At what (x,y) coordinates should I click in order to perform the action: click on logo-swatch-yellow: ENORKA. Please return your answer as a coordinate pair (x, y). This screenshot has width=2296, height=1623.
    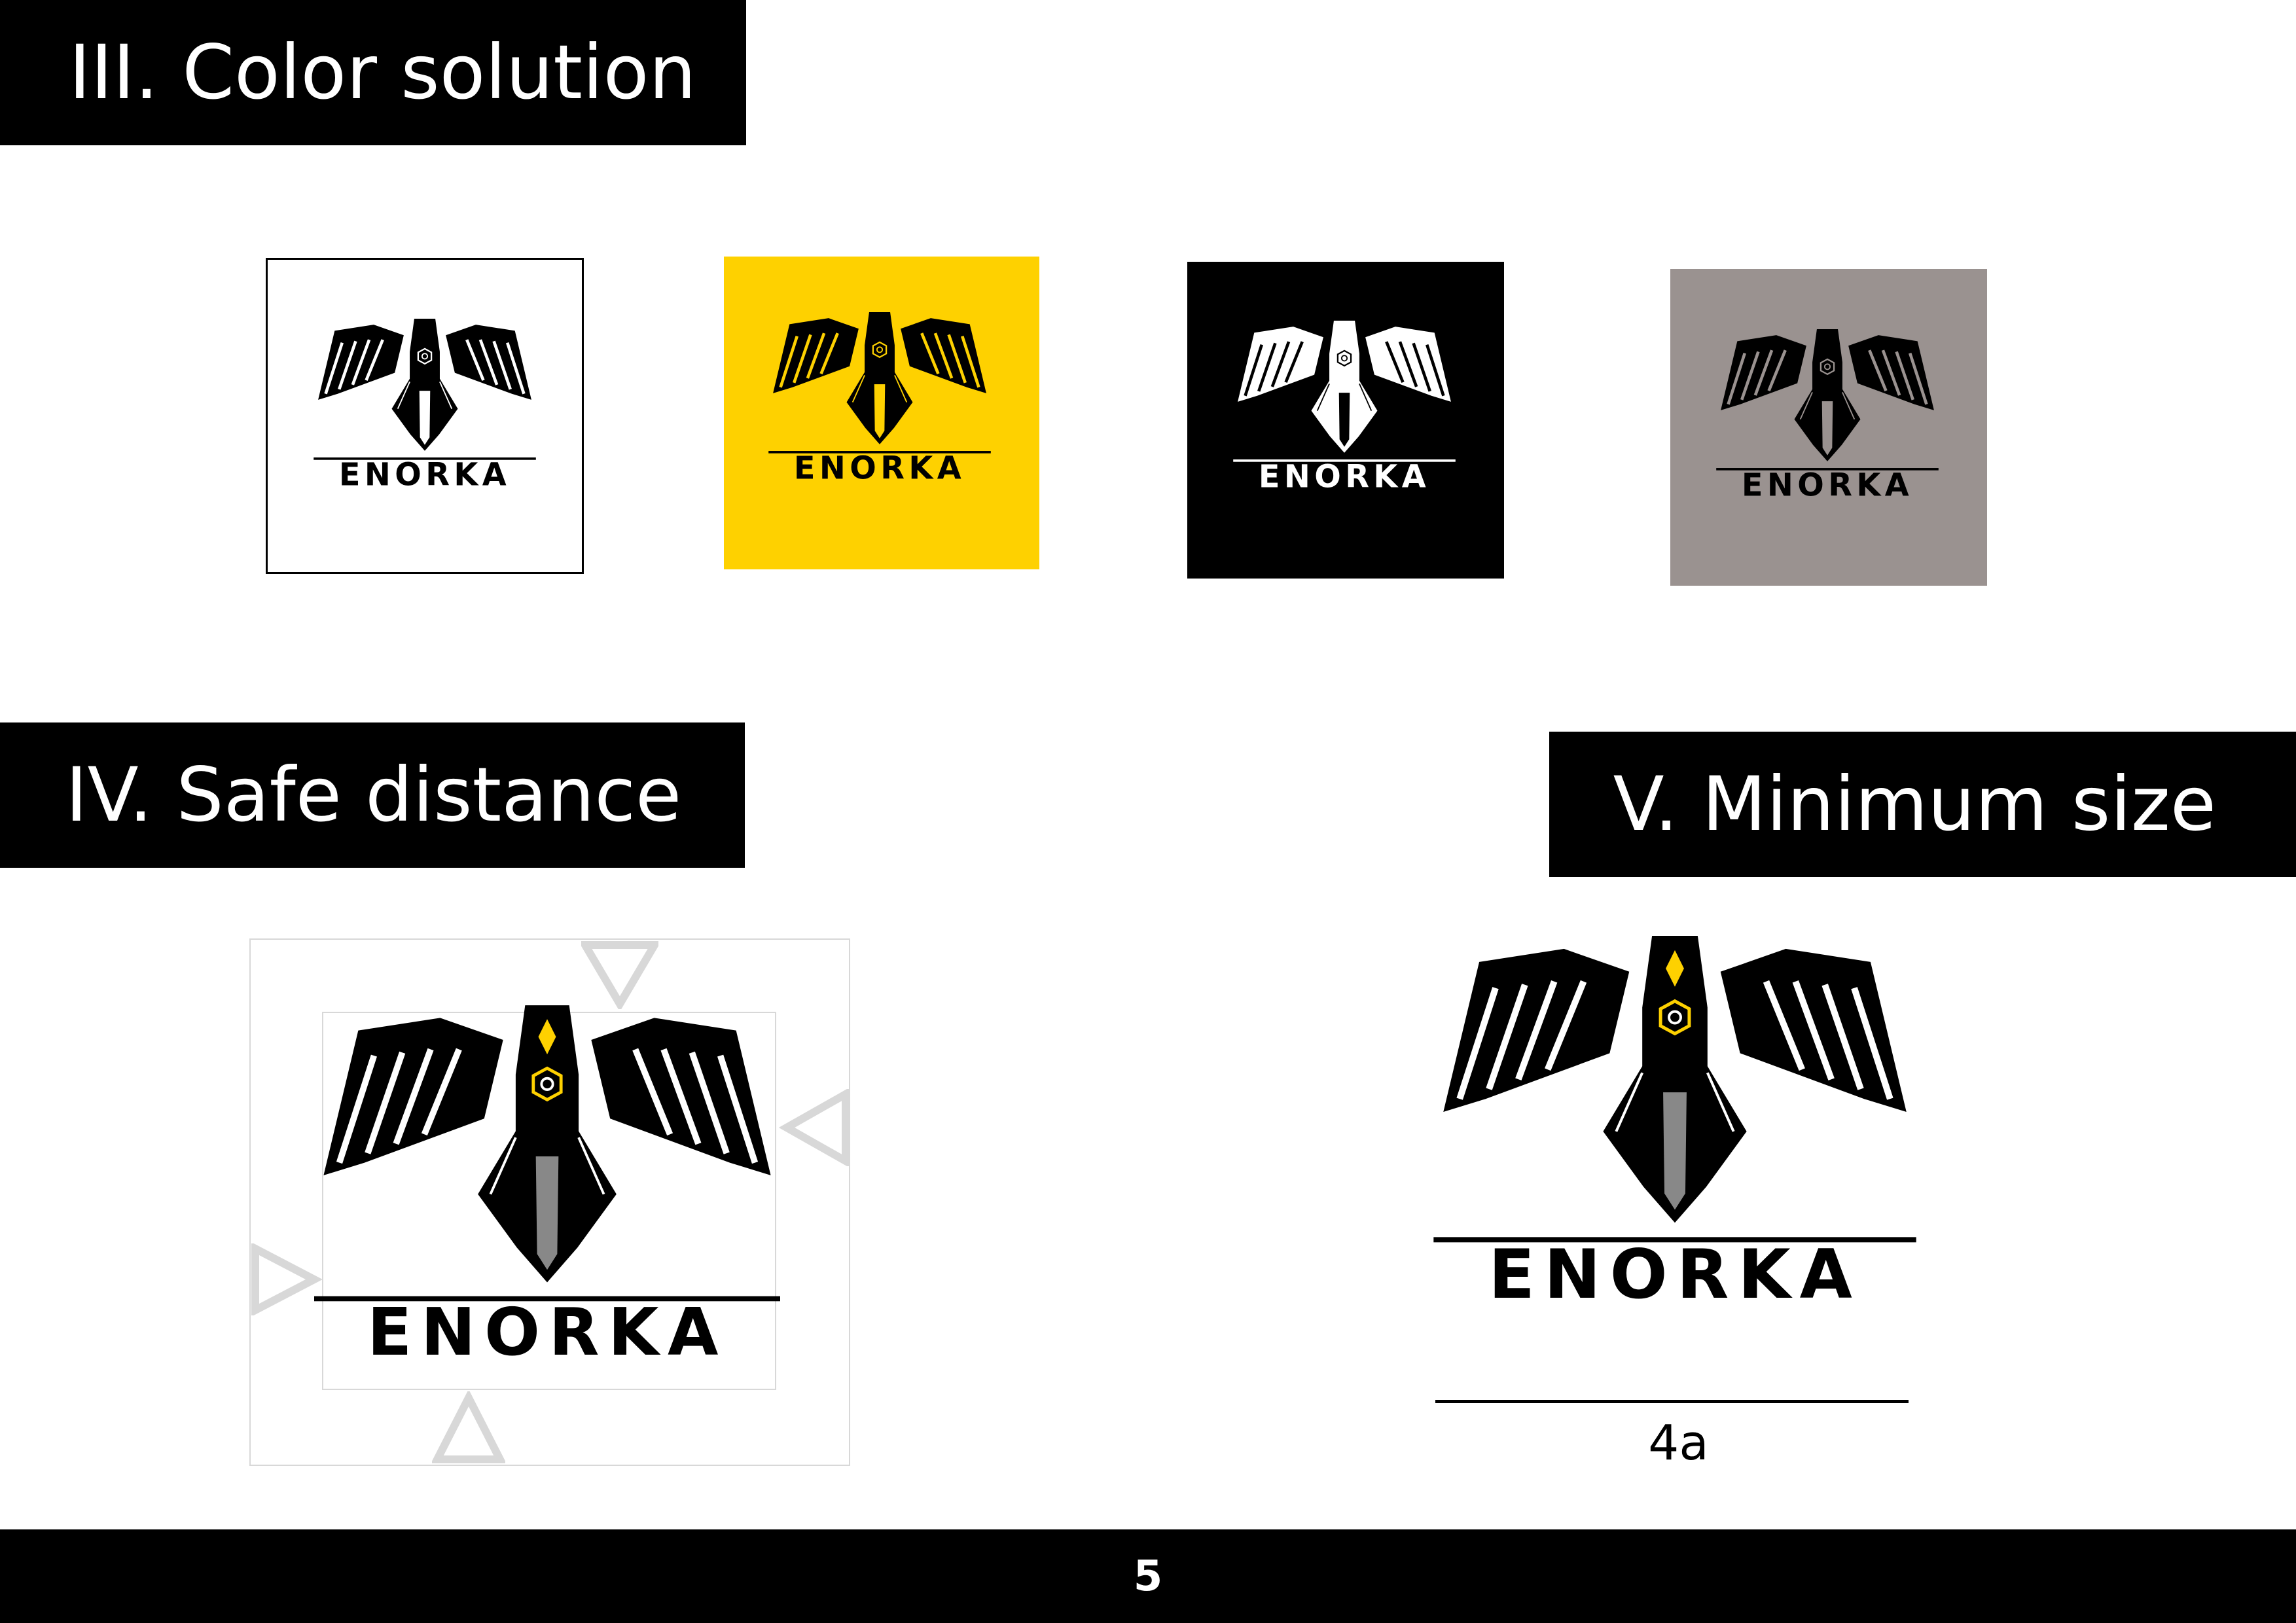
    Looking at the image, I should click on (882, 413).